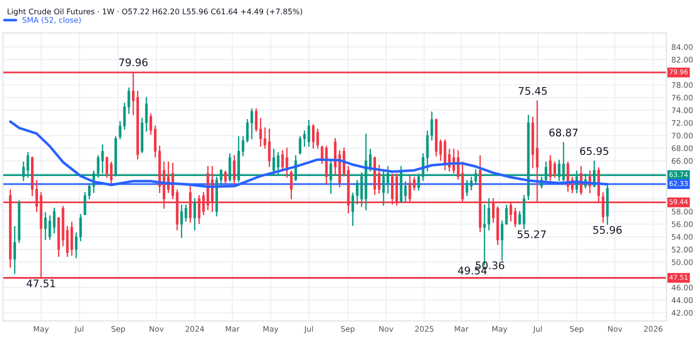 The height and width of the screenshot is (347, 700). Describe the element at coordinates (41, 284) in the screenshot. I see `annotation: 47.51` at that location.